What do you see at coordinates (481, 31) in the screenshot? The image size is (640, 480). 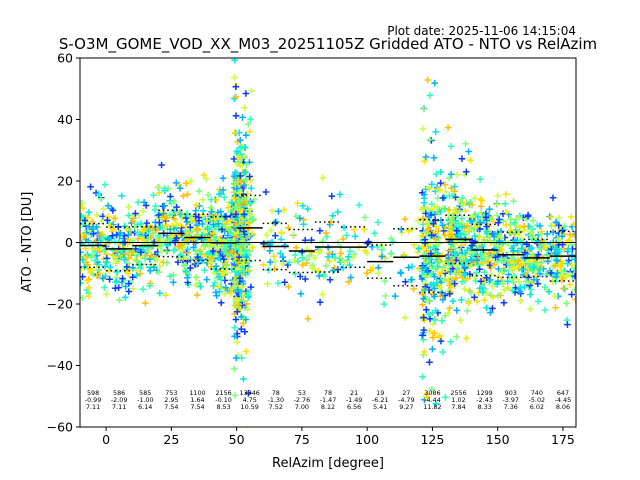 I see `plot-date: Plot date: 2025-11-06 14:15:04` at bounding box center [481, 31].